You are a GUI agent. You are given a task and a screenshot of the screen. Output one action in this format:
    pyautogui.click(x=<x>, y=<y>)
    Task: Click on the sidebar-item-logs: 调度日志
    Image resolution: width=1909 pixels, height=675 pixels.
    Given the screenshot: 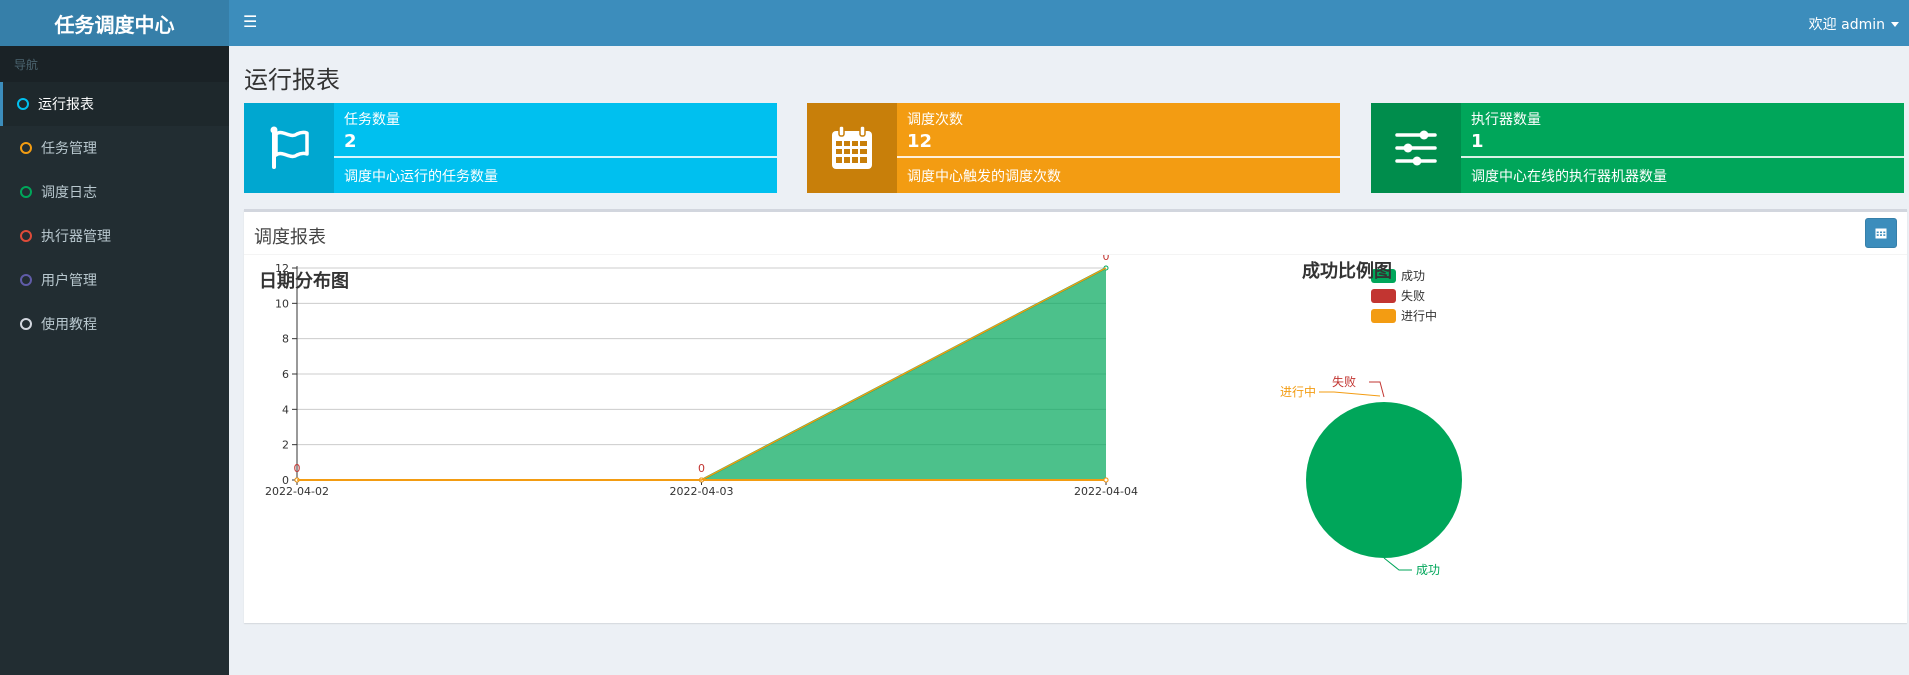 What is the action you would take?
    pyautogui.click(x=114, y=192)
    